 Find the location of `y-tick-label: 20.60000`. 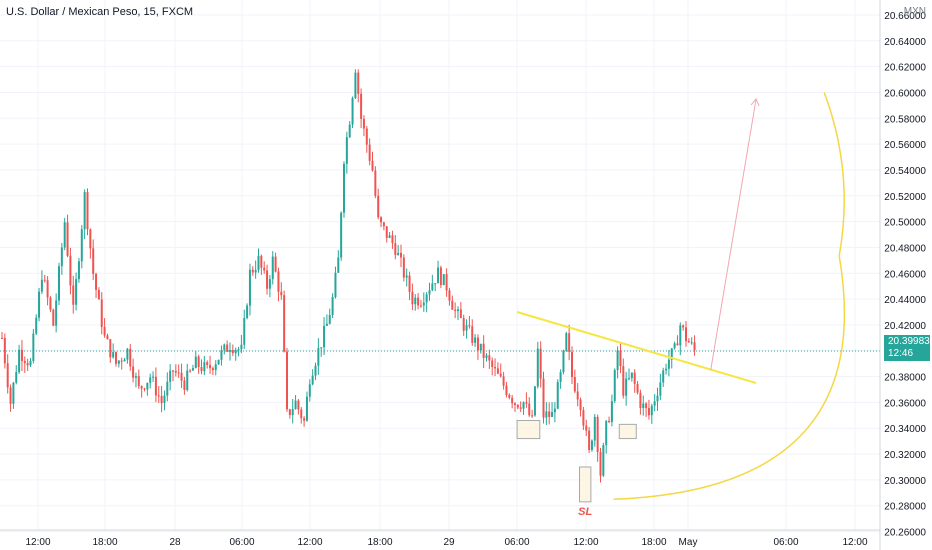

y-tick-label: 20.60000 is located at coordinates (905, 93).